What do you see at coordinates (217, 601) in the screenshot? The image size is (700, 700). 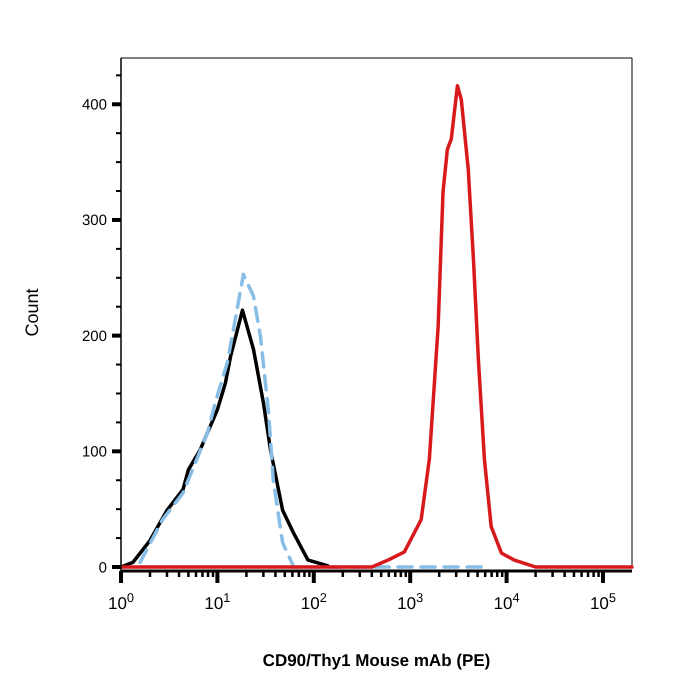 I see `x-tick-label: 10$^{1}$` at bounding box center [217, 601].